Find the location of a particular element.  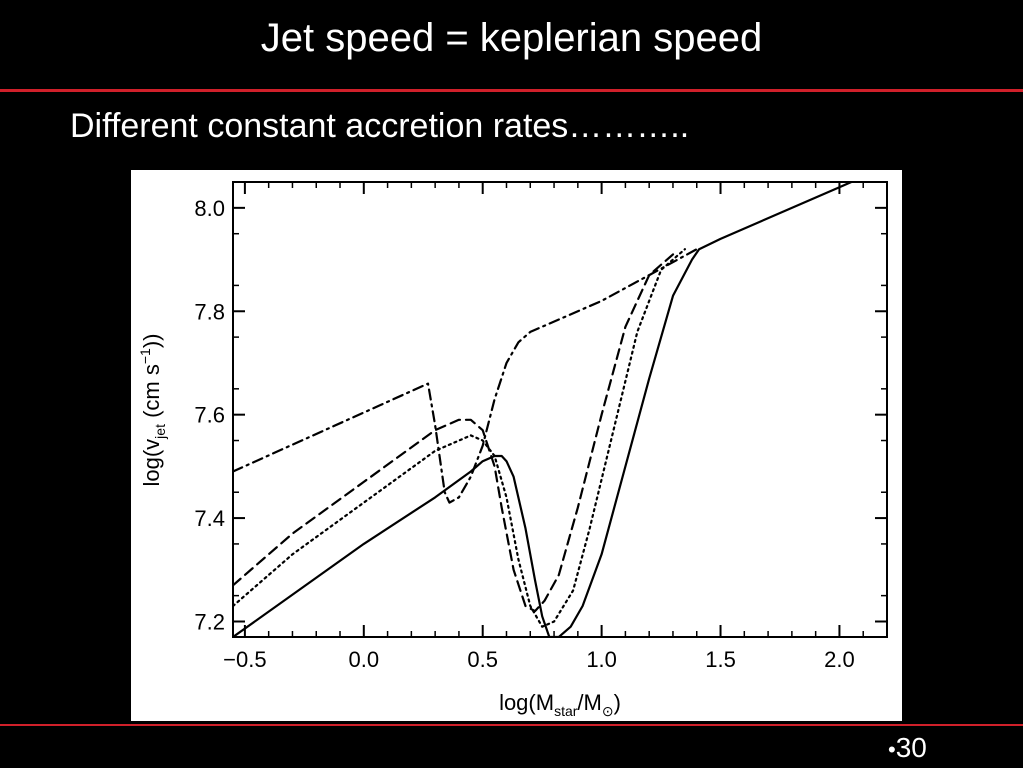

x-axis-label: log(Mstar/M⊙) is located at coordinates (560, 704).